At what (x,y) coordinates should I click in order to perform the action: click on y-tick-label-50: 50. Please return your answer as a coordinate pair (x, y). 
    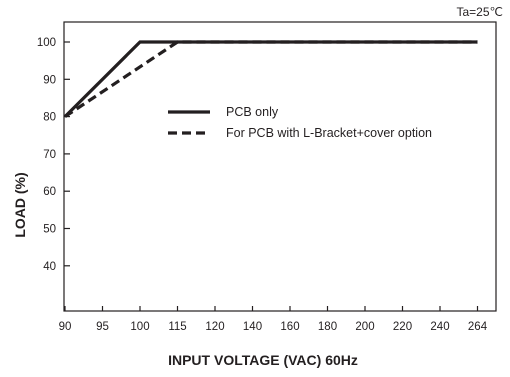
    Looking at the image, I should click on (49, 230).